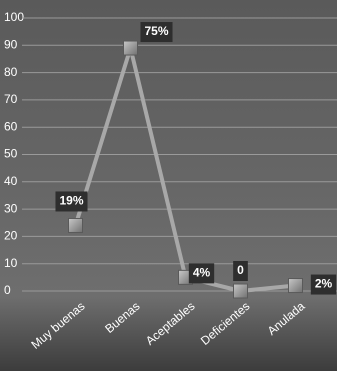 The height and width of the screenshot is (371, 337). I want to click on y-tick-label: 20, so click(11, 236).